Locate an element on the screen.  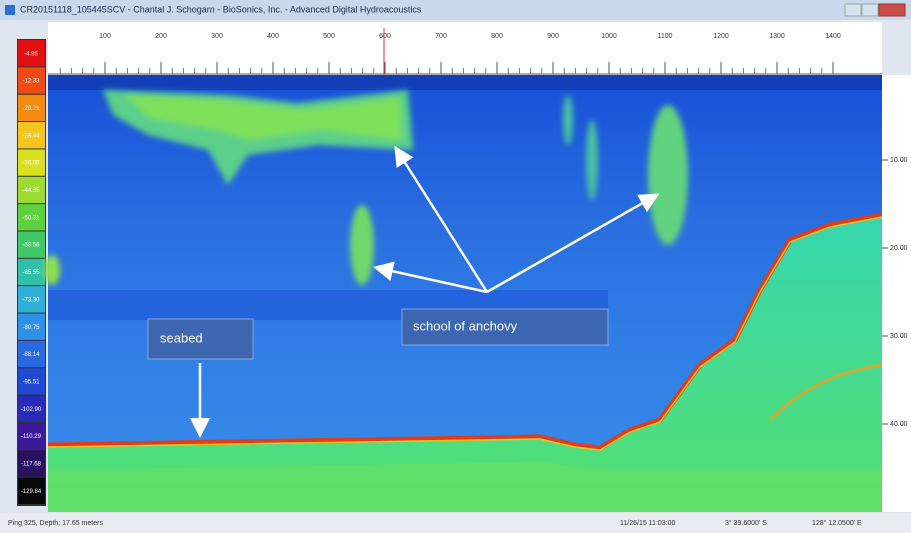
ruler-label: 800 is located at coordinates (497, 36).